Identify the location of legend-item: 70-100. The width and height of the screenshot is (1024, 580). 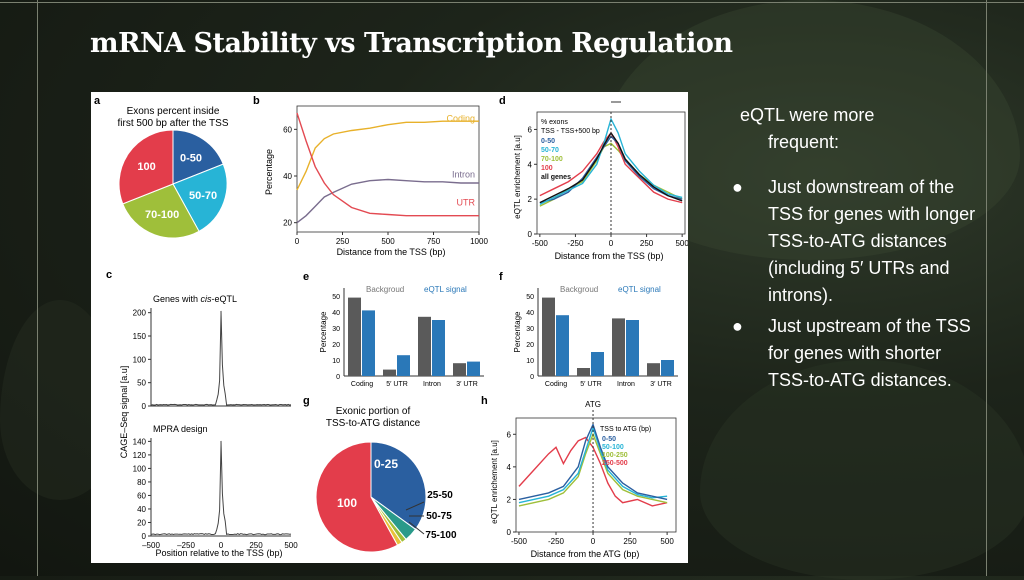
(552, 159).